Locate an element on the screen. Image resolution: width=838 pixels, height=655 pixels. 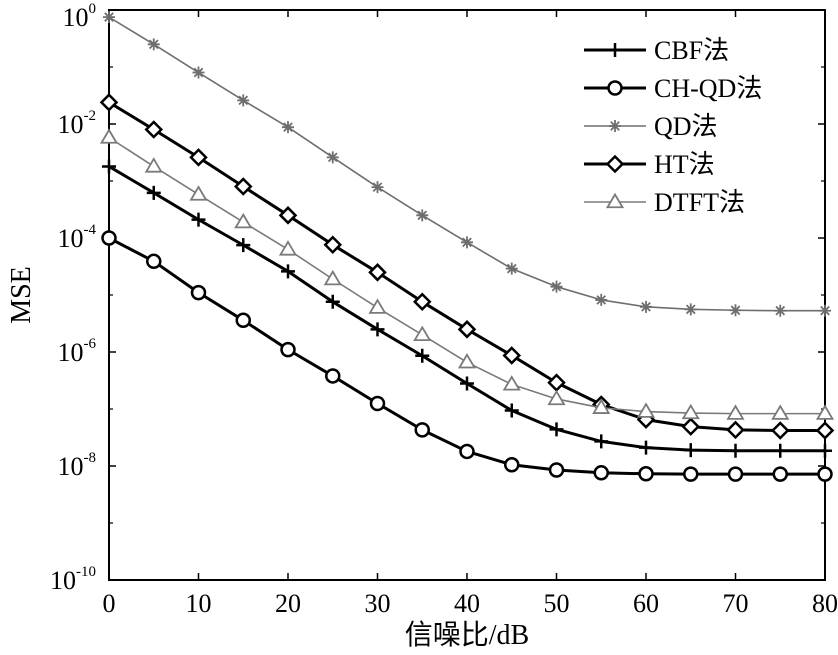
legend-entry: DTFT法 is located at coordinates (664, 202).